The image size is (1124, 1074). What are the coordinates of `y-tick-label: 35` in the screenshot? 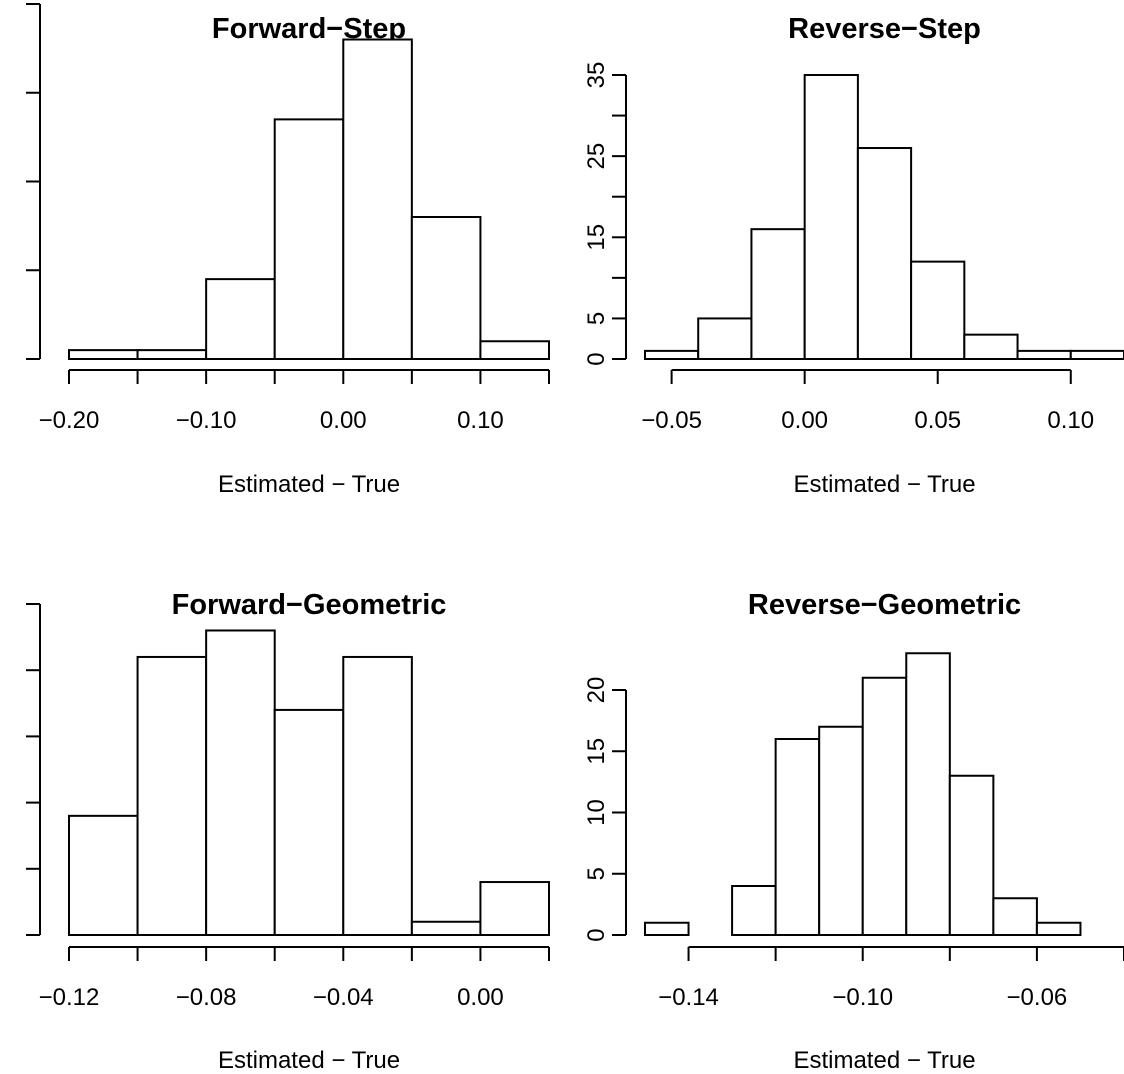 It's located at (596, 75).